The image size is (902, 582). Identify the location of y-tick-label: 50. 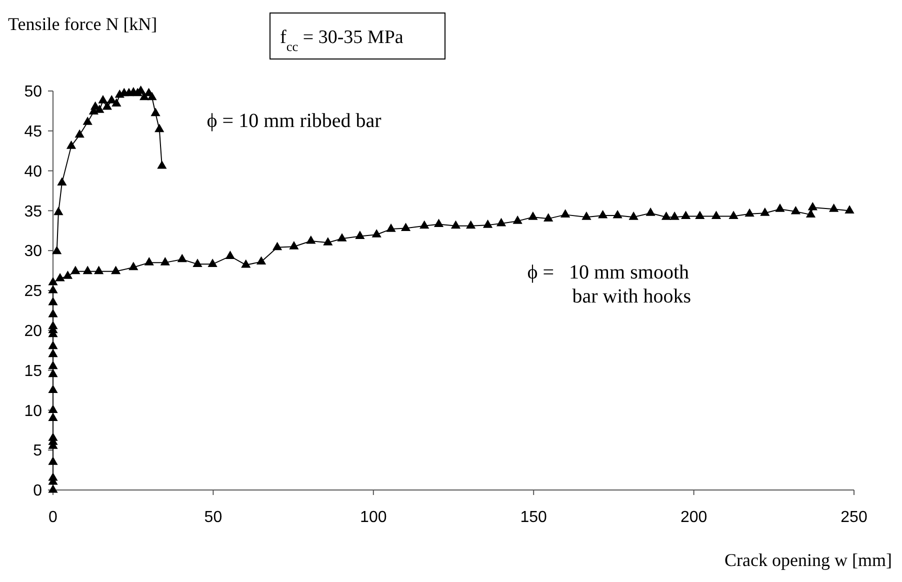
(33, 92).